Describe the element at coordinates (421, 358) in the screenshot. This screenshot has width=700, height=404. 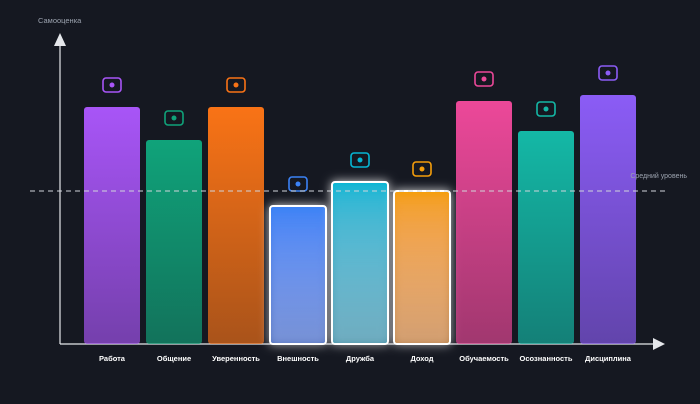
I see `x-tick-label: Доход` at that location.